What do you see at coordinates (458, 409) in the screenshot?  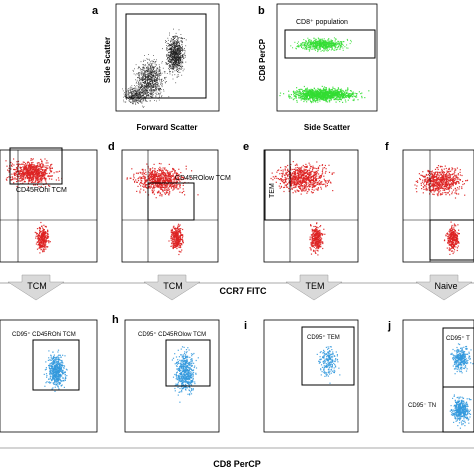 I see `panel-j-gate-lower` at bounding box center [458, 409].